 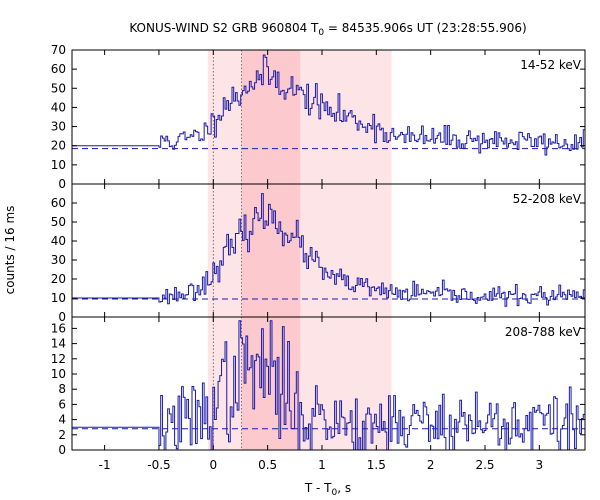 What do you see at coordinates (425, 28) in the screenshot?
I see `chart-title-suffix: = 84535.906s UT (23:28:55.906)` at bounding box center [425, 28].